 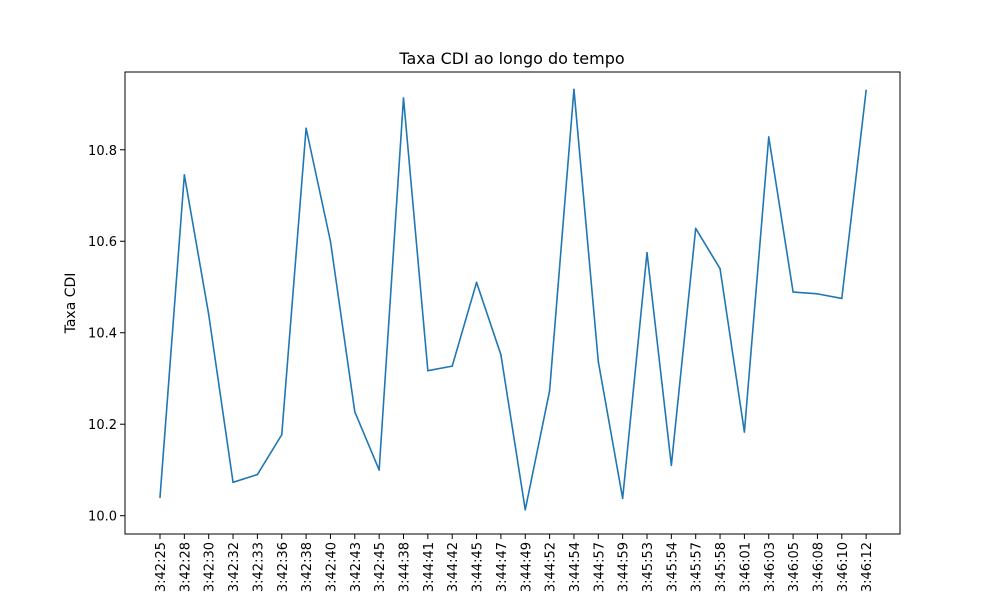 I want to click on y-tick-label: 10.6, so click(x=102, y=242).